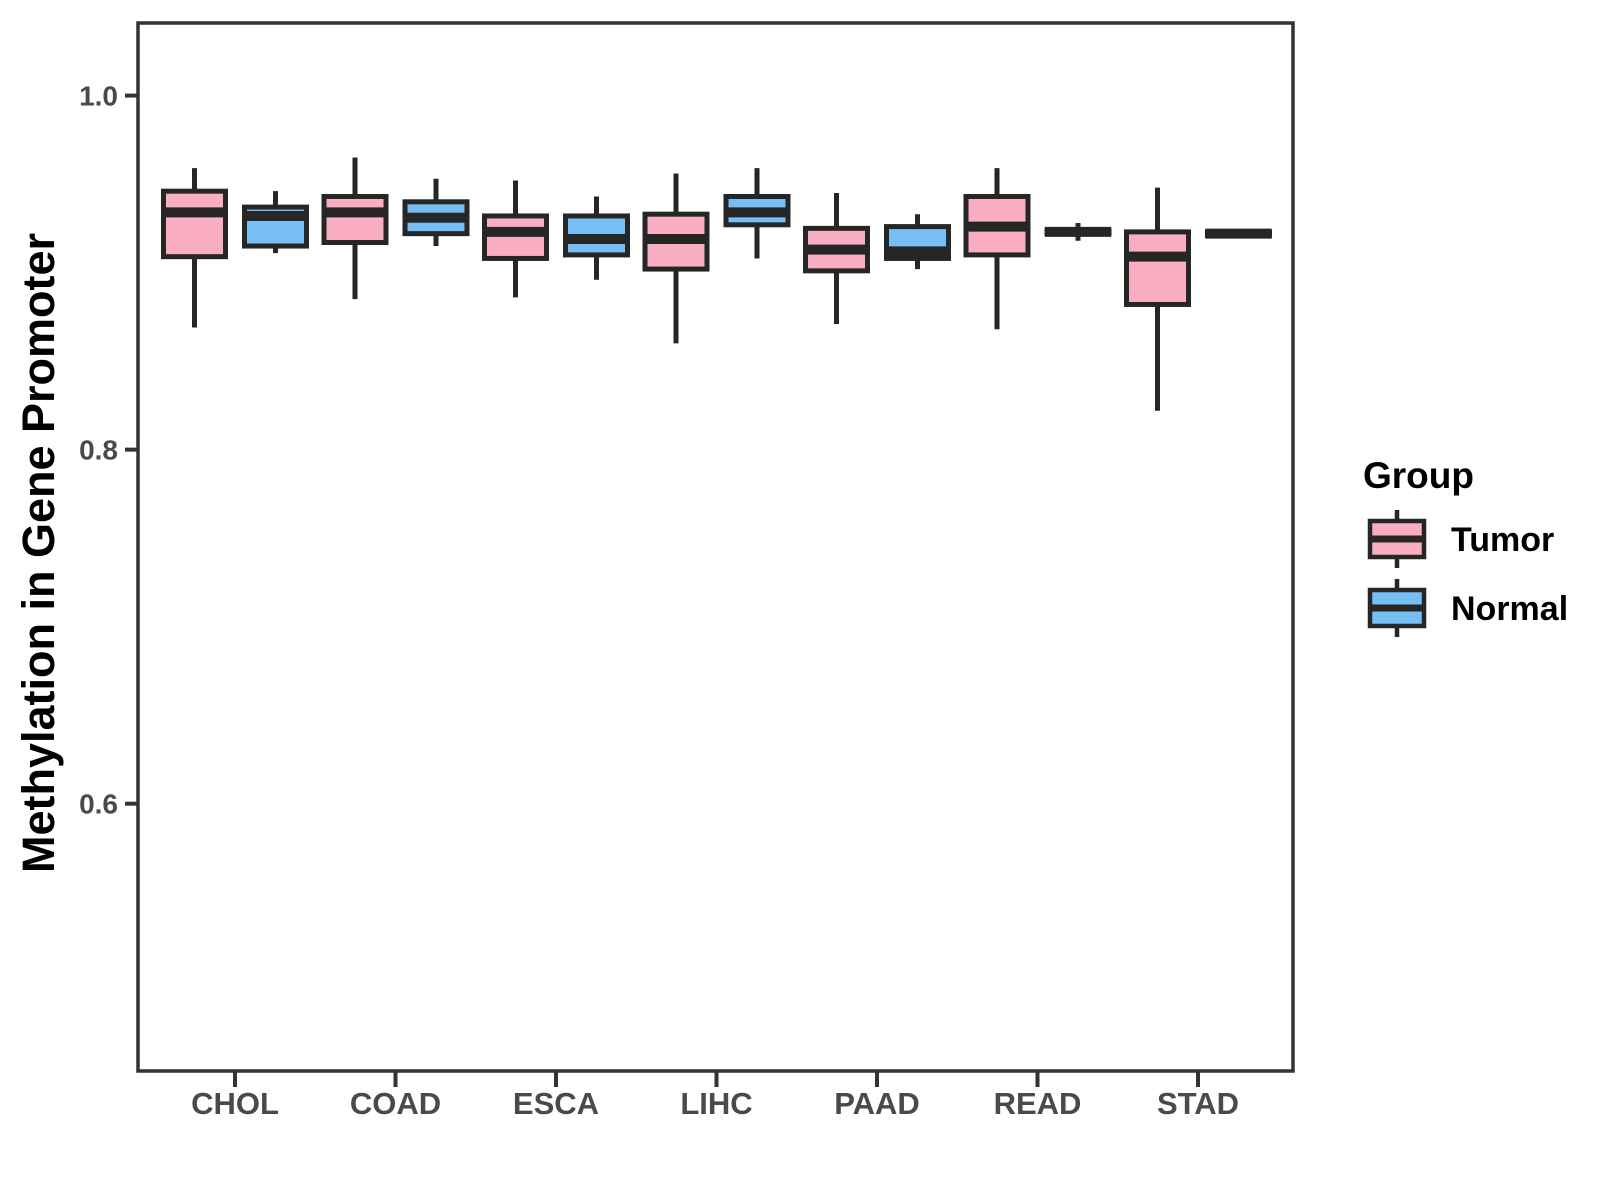 This screenshot has height=1200, width=1600. What do you see at coordinates (596, 238) in the screenshot?
I see `box-esca-normal` at bounding box center [596, 238].